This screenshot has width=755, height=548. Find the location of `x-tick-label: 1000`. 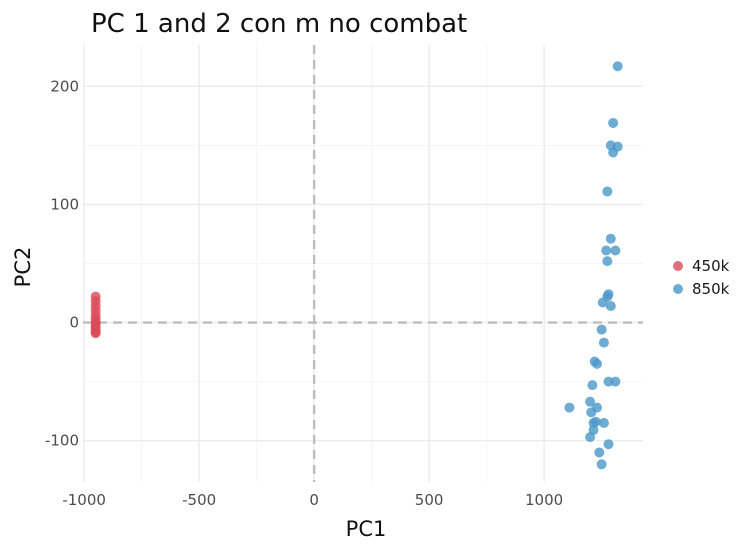

x-tick-label: 1000 is located at coordinates (544, 500).